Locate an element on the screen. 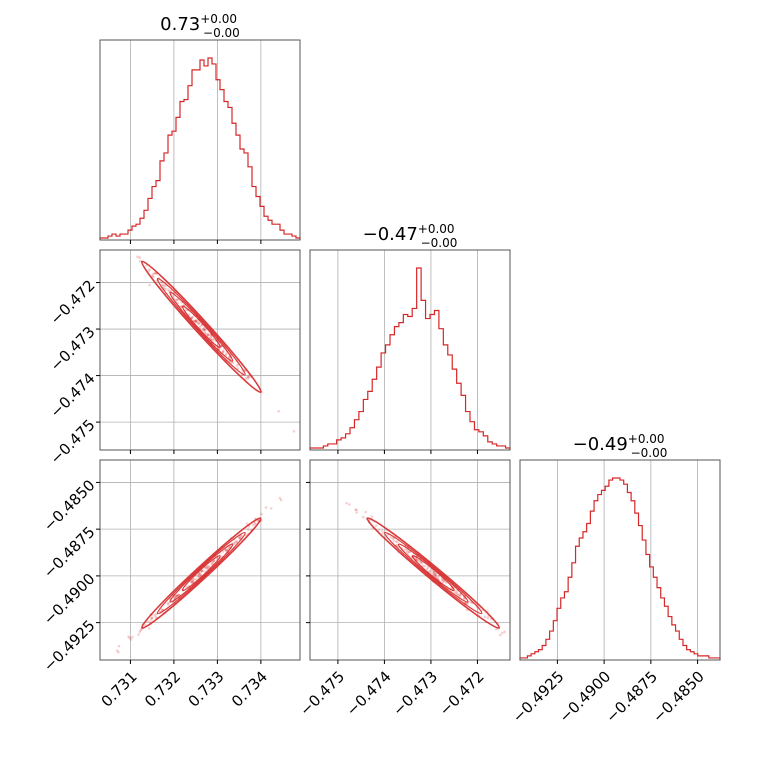  pair-1-3-marks is located at coordinates (199, 575).